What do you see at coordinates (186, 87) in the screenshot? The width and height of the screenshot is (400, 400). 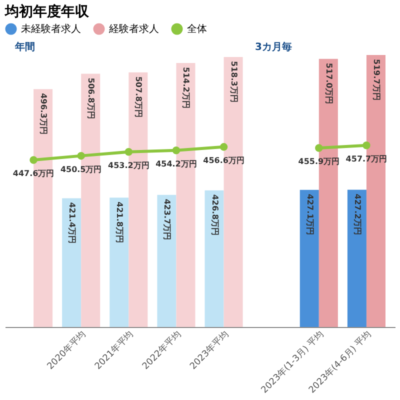 I see `data-label: 514.2万円` at bounding box center [186, 87].